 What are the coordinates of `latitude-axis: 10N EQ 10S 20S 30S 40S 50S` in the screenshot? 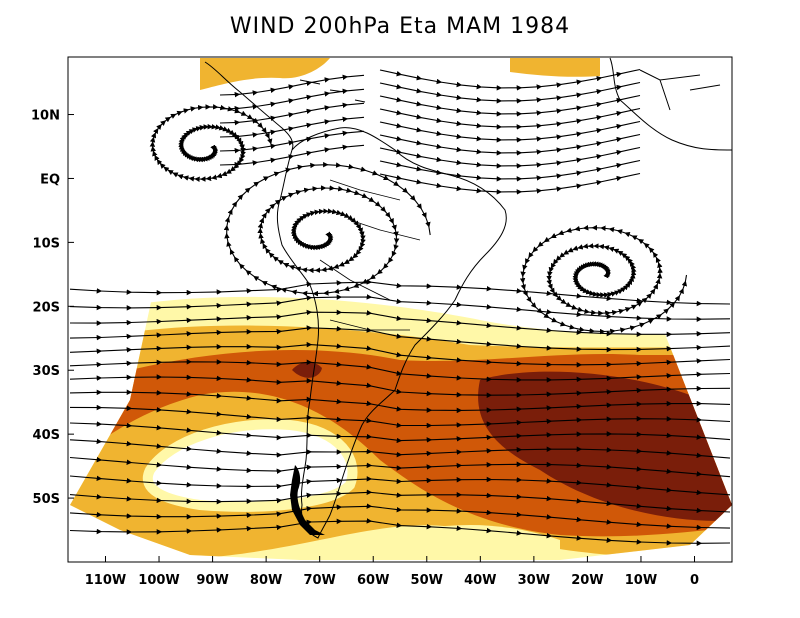 It's located at (52, 308).